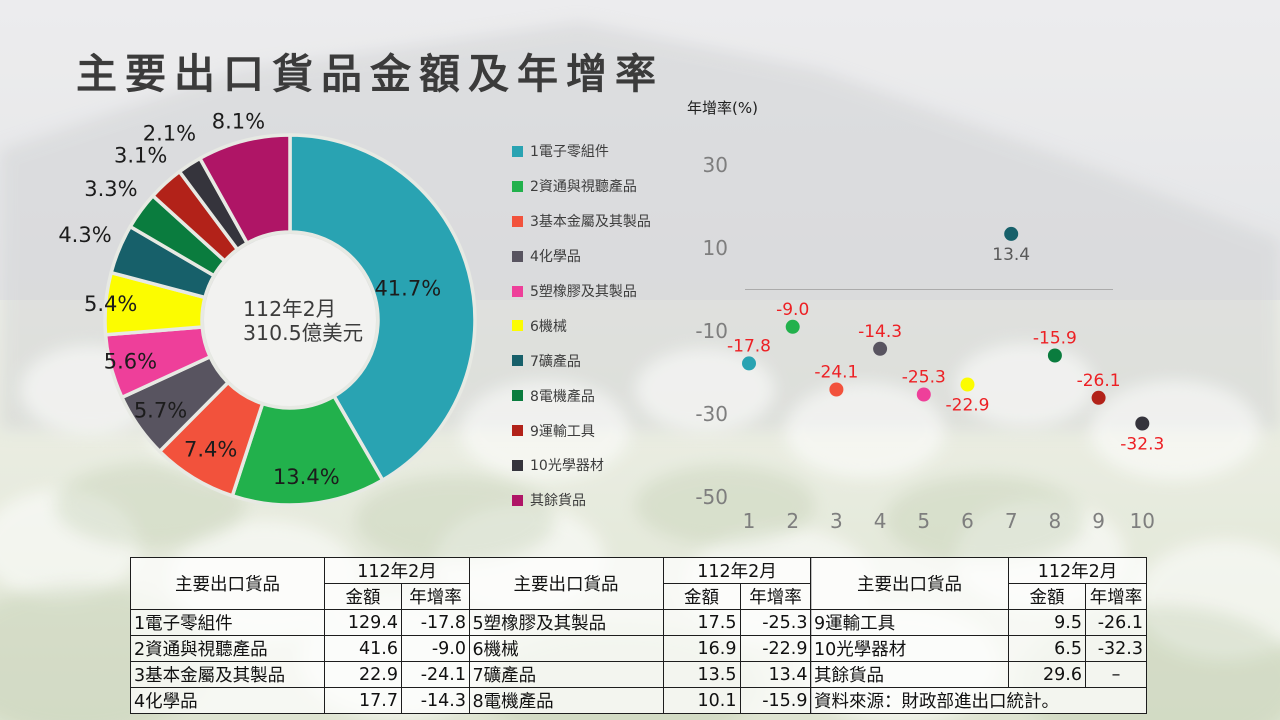  What do you see at coordinates (548, 326) in the screenshot?
I see `legend-label: 6機械` at bounding box center [548, 326].